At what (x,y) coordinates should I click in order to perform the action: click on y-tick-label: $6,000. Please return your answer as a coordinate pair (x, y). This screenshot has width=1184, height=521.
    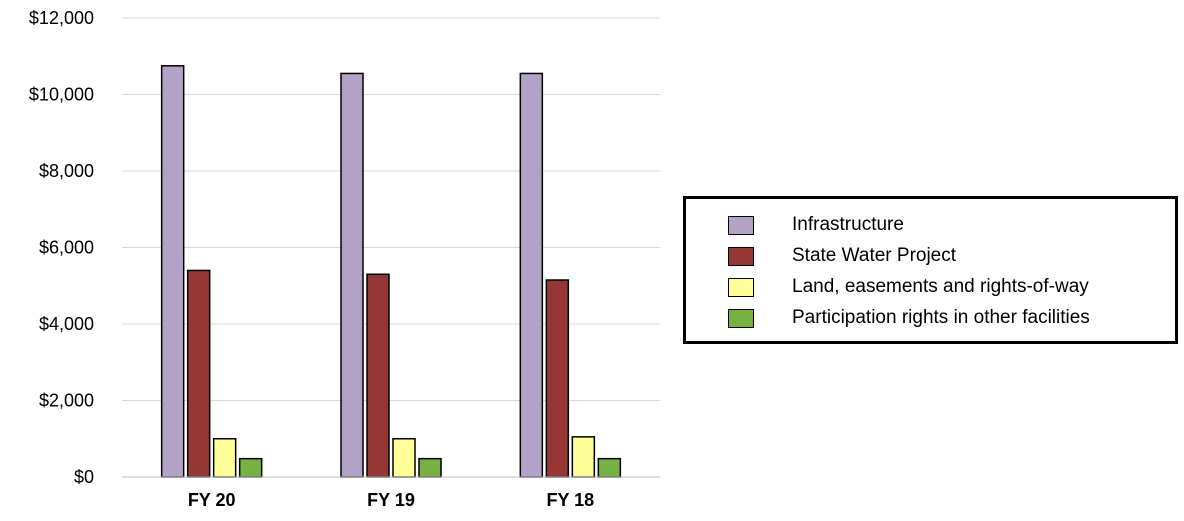
    Looking at the image, I should click on (66, 248).